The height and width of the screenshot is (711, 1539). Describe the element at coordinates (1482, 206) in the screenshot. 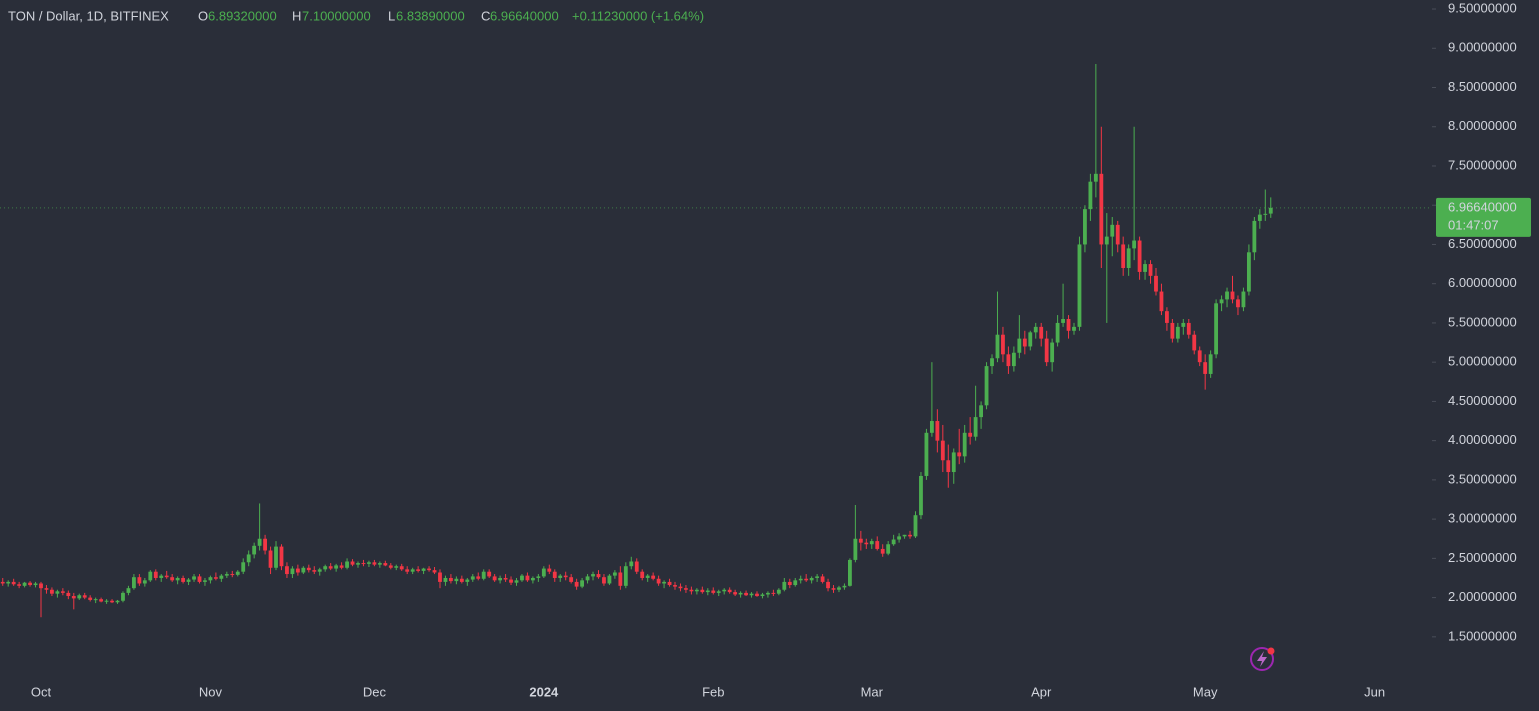

I see `last-price-label: 6.96640000` at that location.